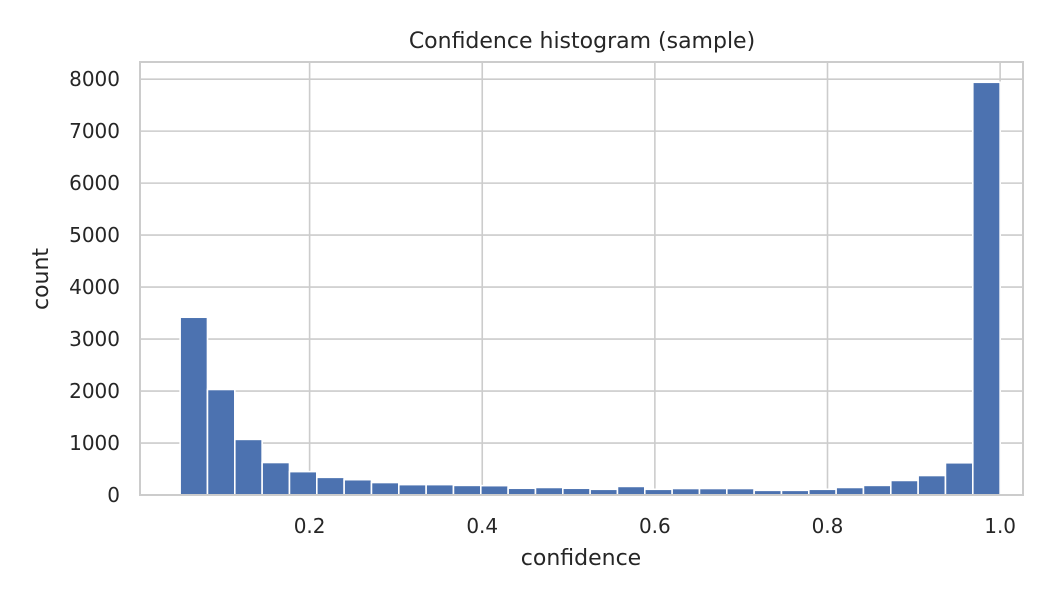 The image size is (1050, 600). What do you see at coordinates (94, 131) in the screenshot?
I see `y-tick-label: 7000` at bounding box center [94, 131].